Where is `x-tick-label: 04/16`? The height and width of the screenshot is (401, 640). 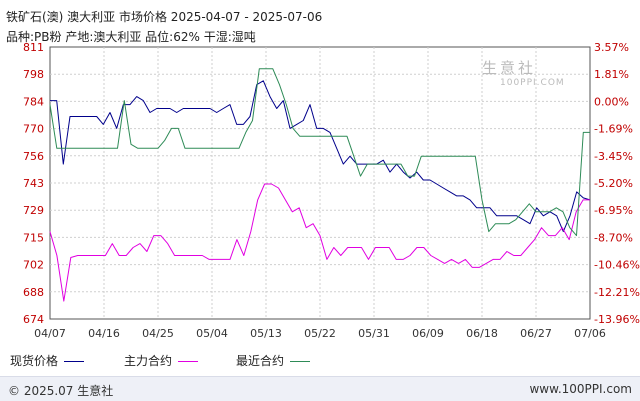 x-tick-label: 04/16 is located at coordinates (104, 333).